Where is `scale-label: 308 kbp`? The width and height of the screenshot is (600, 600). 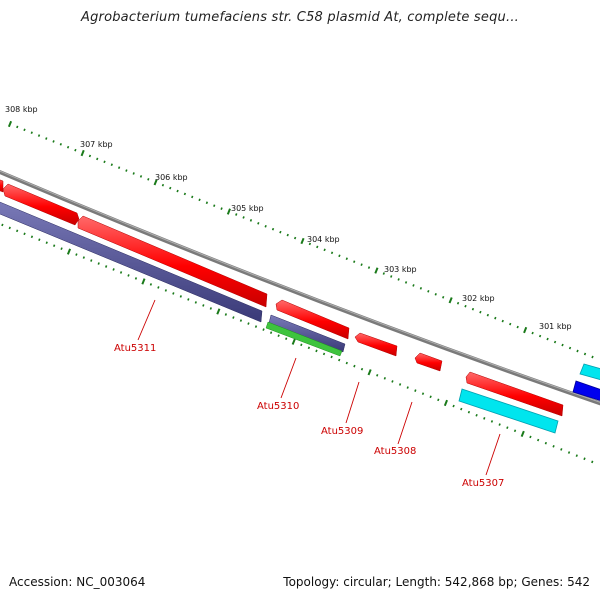 scale-label: 308 kbp is located at coordinates (21, 109).